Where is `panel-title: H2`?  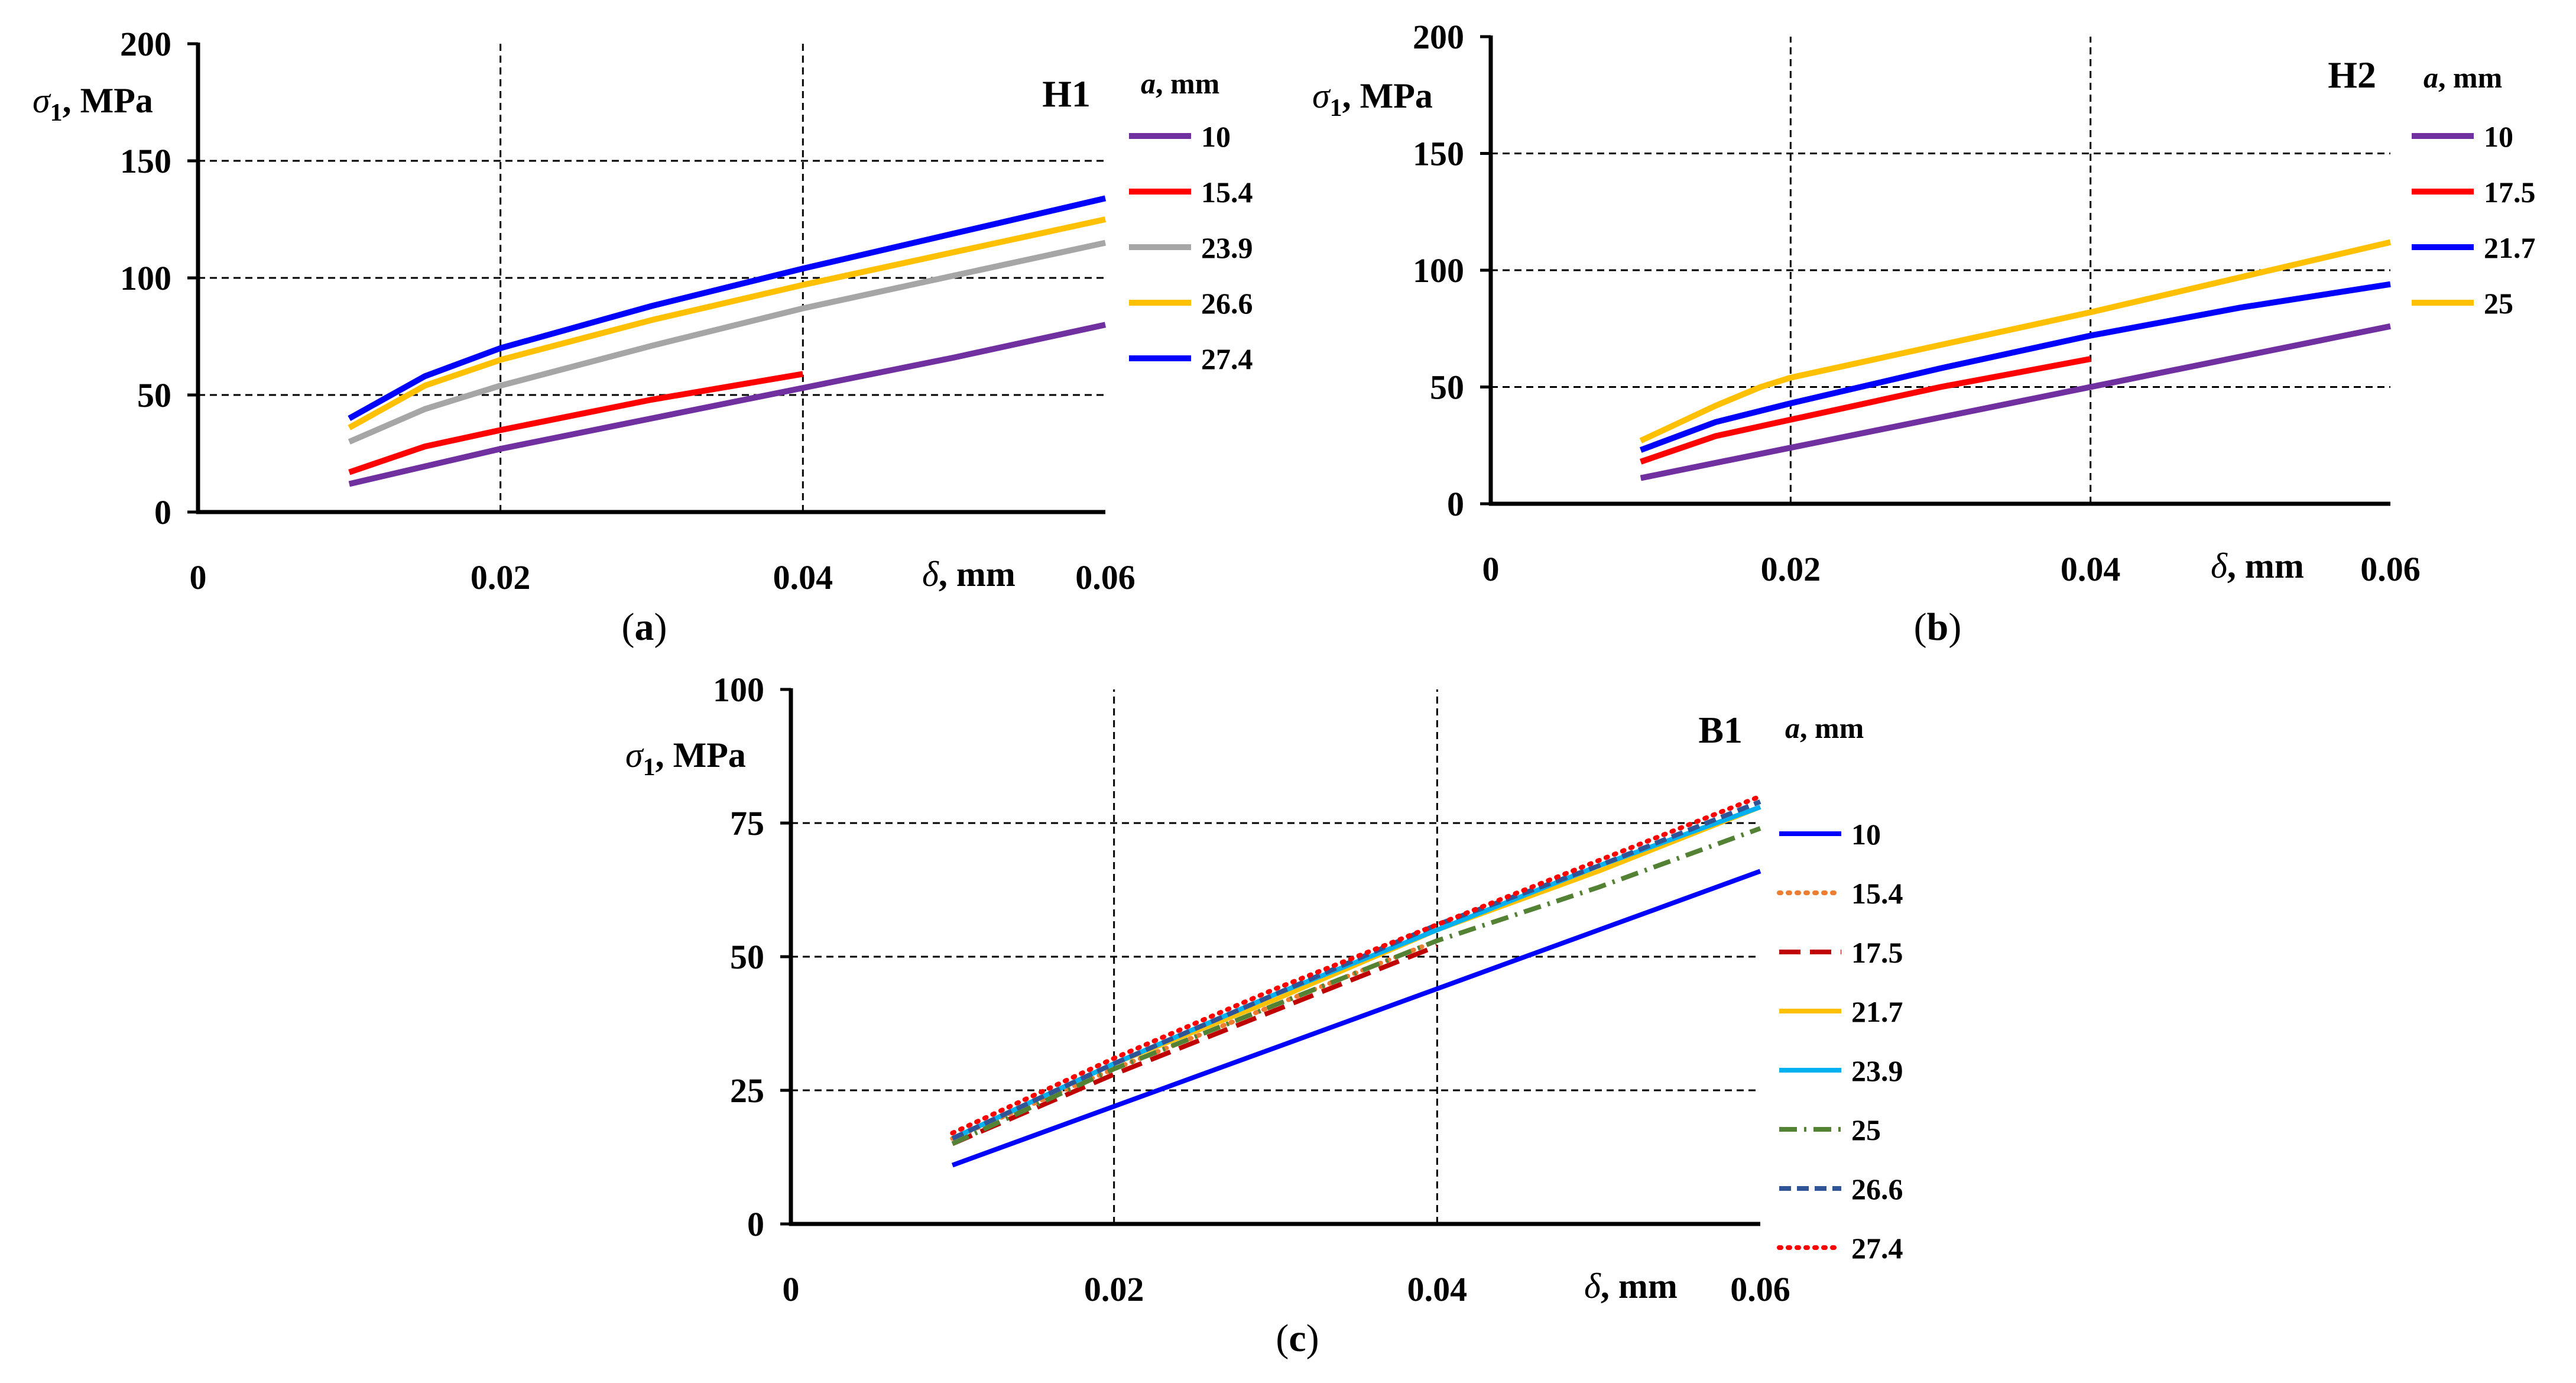 panel-title: H2 is located at coordinates (2352, 75).